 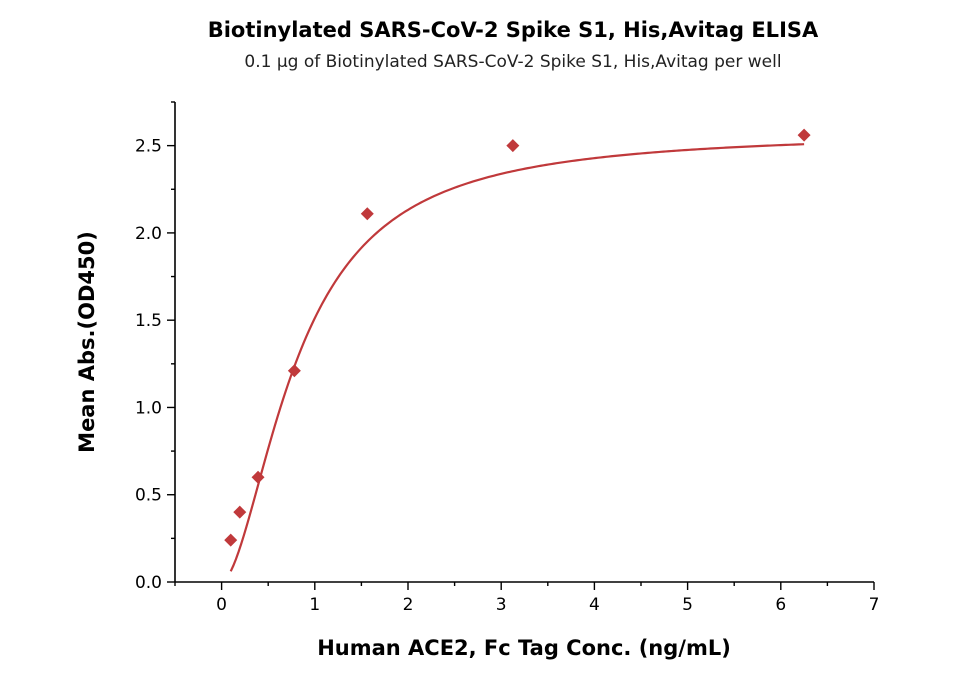 I want to click on x-axis-title: Human ACE2, Fc Tag Conc. (ng/mL), so click(x=524, y=648).